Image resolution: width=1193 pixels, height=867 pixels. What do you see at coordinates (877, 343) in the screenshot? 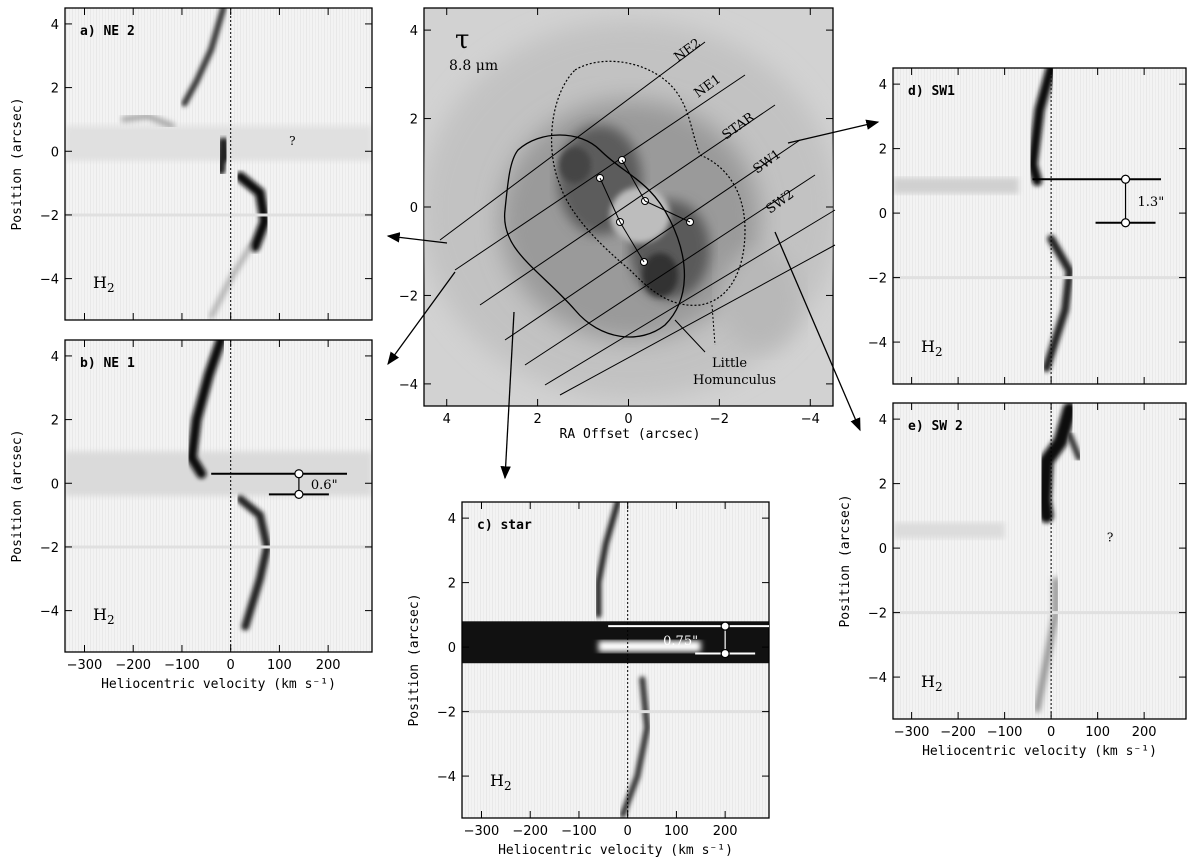
I see `panel-d-ytick-label: −4` at bounding box center [877, 343].